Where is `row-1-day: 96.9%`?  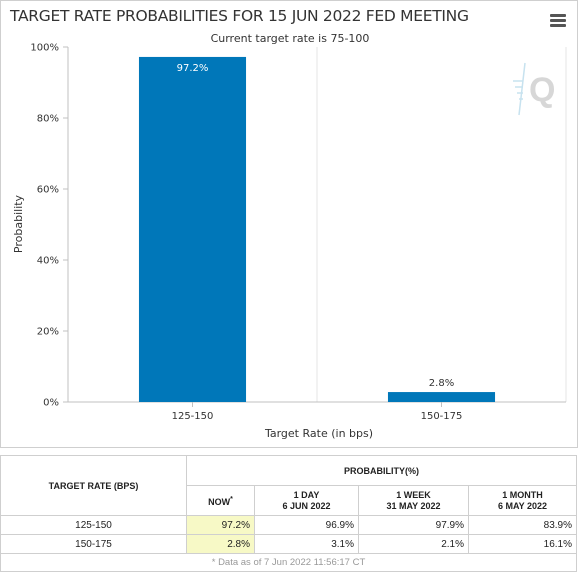 row-1-day: 96.9% is located at coordinates (306, 525).